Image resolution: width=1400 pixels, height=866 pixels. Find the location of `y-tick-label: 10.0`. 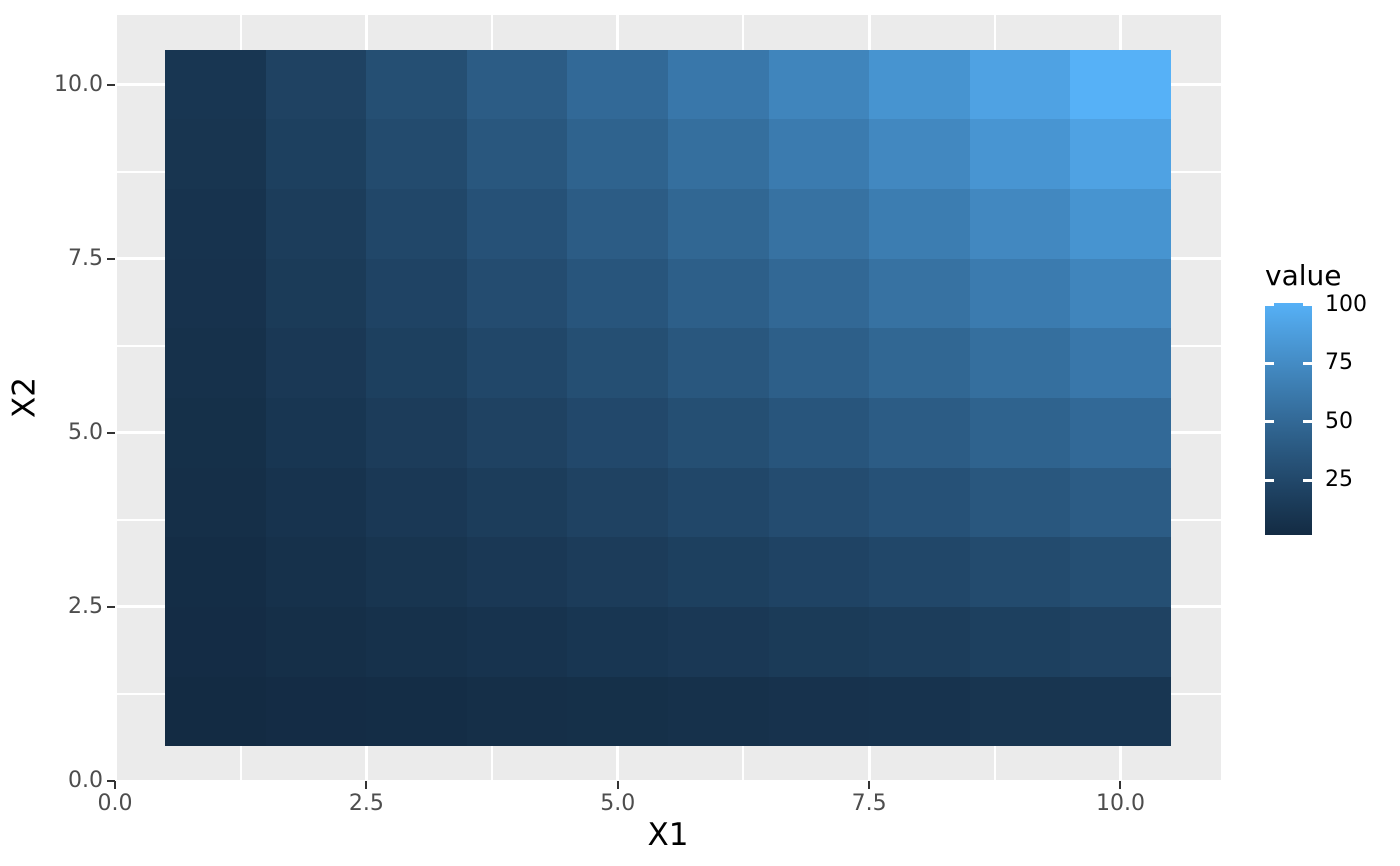

y-tick-label: 10.0 is located at coordinates (78, 84).